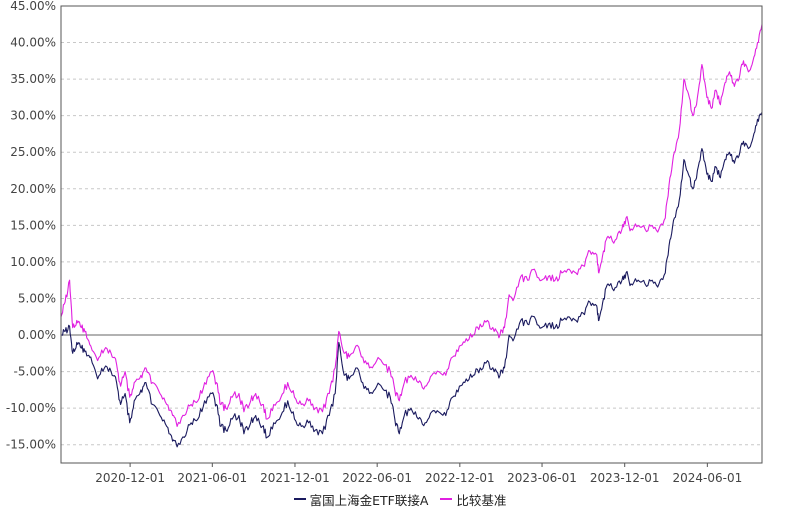  What do you see at coordinates (37, 298) in the screenshot?
I see `y-tick-label: 5.00%` at bounding box center [37, 298].